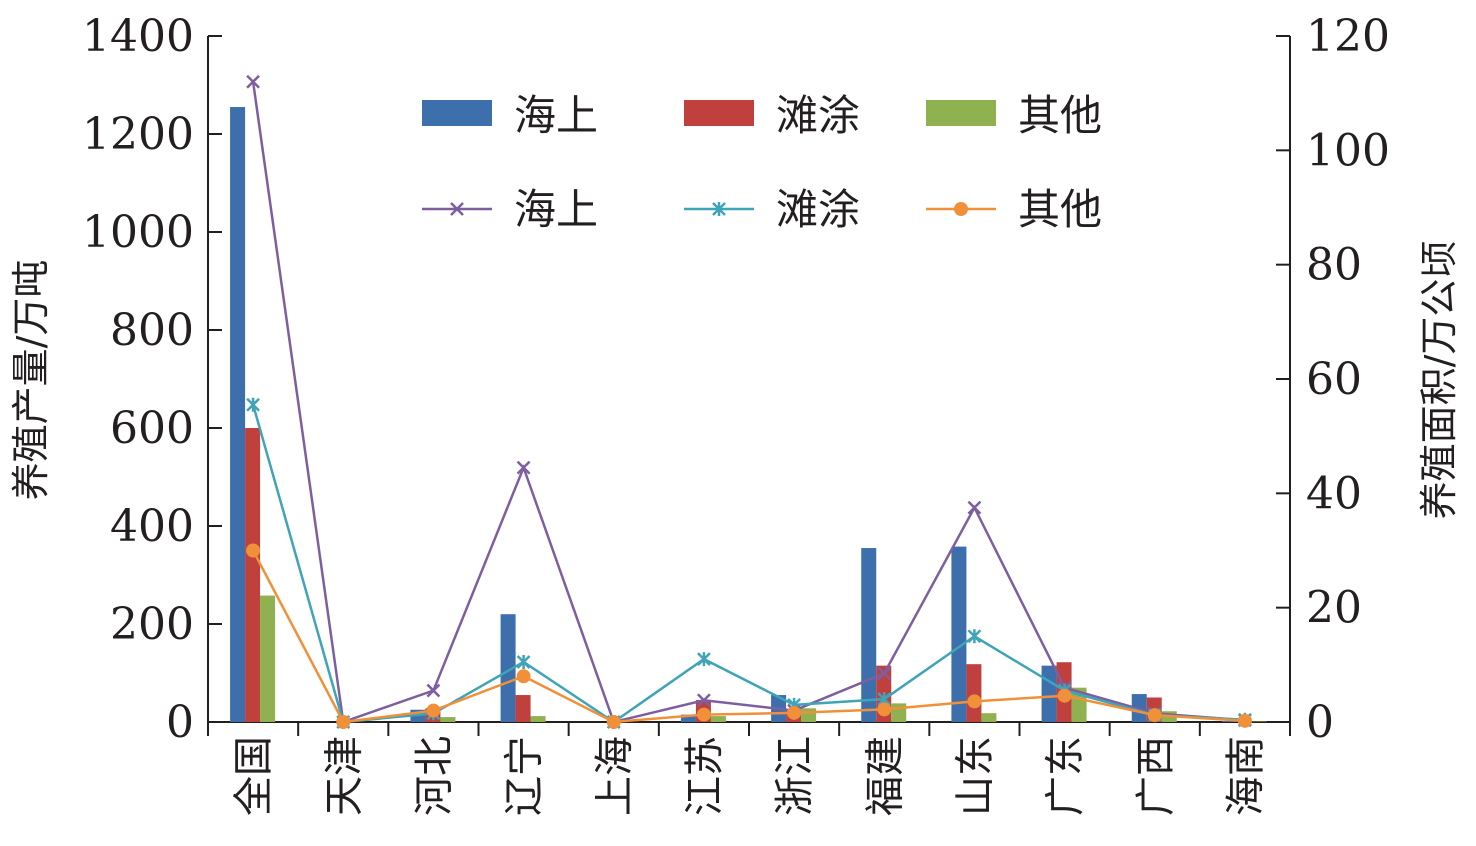  What do you see at coordinates (1334, 608) in the screenshot?
I see `right-tick-label: 20` at bounding box center [1334, 608].